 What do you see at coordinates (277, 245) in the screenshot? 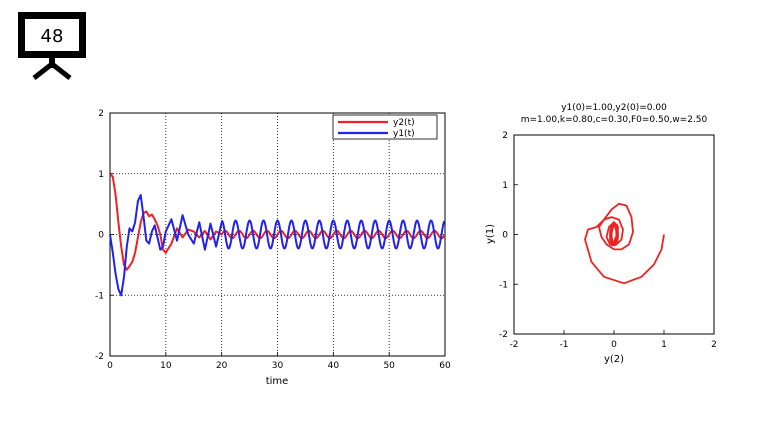
I see `series-line-y1` at bounding box center [277, 245].